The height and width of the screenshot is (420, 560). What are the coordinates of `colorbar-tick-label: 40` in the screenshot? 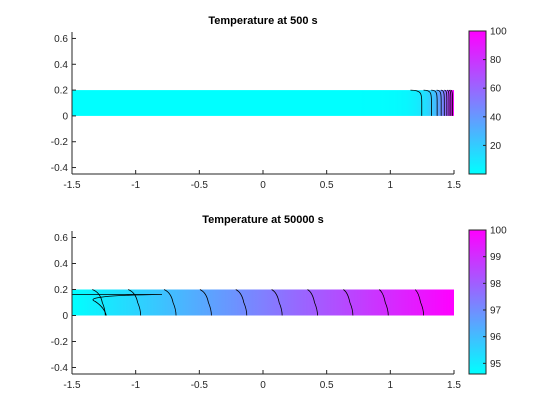 It's located at (496, 117).